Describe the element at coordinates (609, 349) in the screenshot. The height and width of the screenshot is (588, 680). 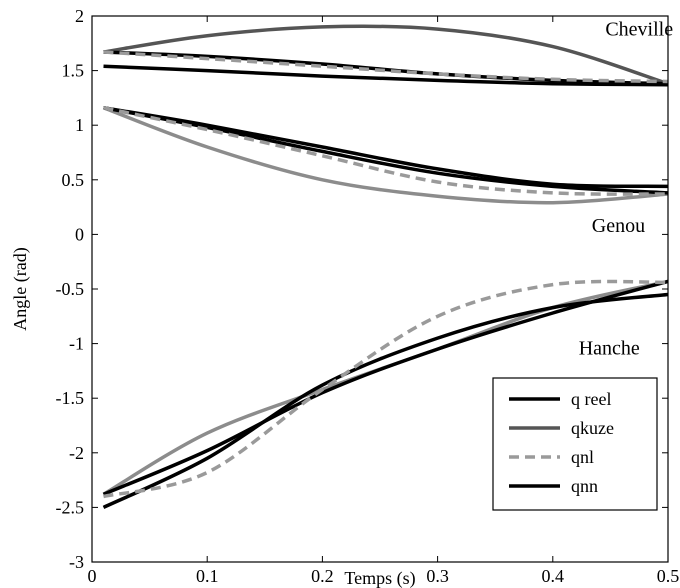
I see `annotation-label: Hanche` at that location.